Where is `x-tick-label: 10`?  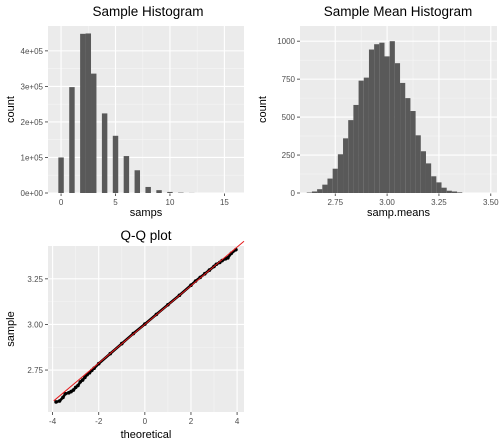
x-tick-label: 10 is located at coordinates (170, 202).